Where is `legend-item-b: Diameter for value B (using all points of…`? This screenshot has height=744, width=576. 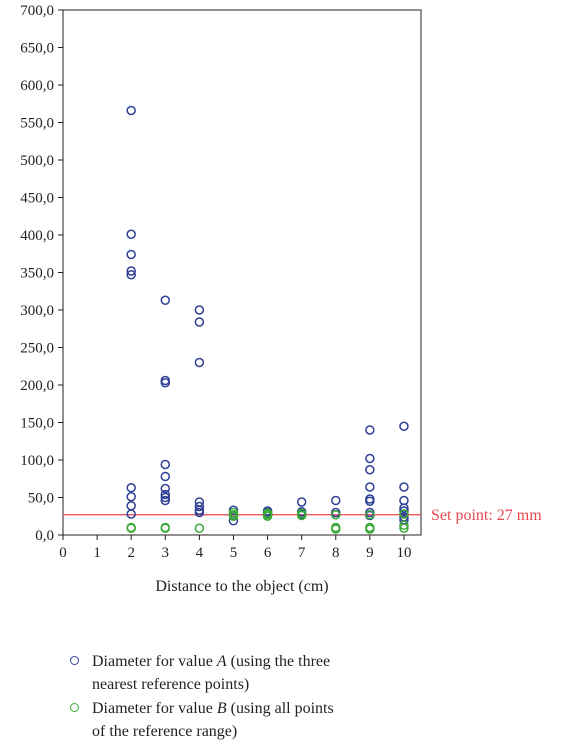 legend-item-b: Diameter for value B (using all points of… is located at coordinates (272, 720).